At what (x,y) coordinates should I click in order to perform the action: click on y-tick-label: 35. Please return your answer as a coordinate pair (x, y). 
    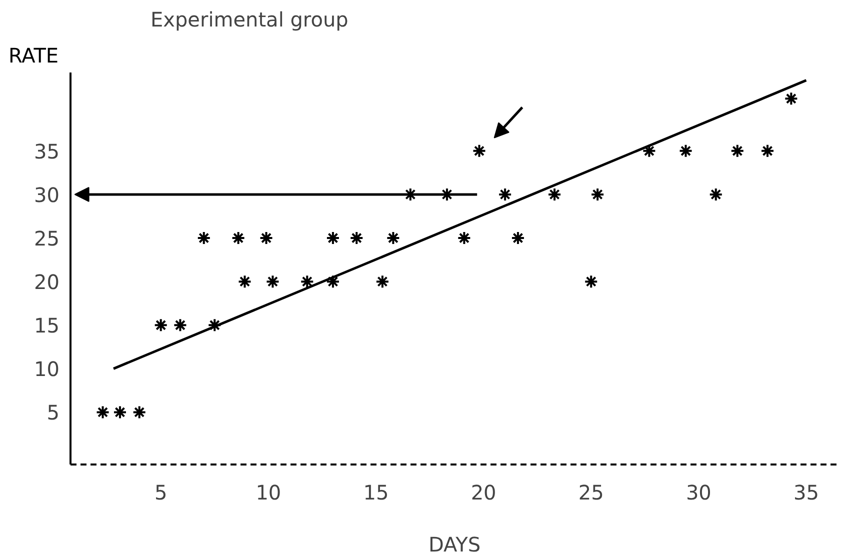
    Looking at the image, I should click on (47, 151).